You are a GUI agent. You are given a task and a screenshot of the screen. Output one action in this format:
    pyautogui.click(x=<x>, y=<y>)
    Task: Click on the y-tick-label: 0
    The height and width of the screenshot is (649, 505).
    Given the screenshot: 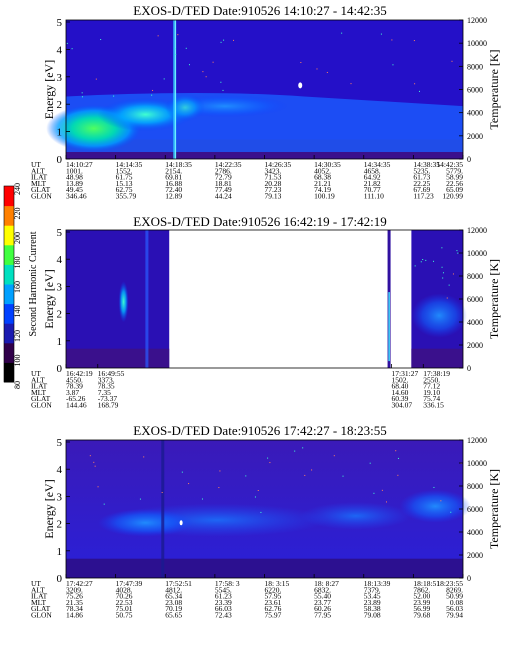 What is the action you would take?
    pyautogui.click(x=60, y=160)
    